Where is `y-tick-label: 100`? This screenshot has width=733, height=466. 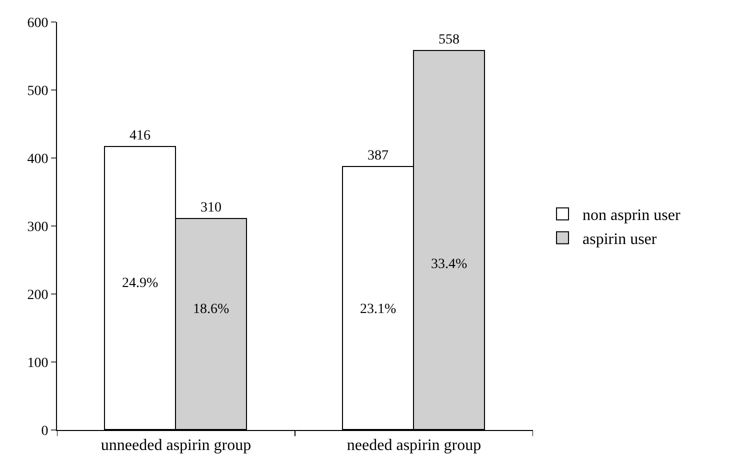
y-tick-label: 100 is located at coordinates (37, 363).